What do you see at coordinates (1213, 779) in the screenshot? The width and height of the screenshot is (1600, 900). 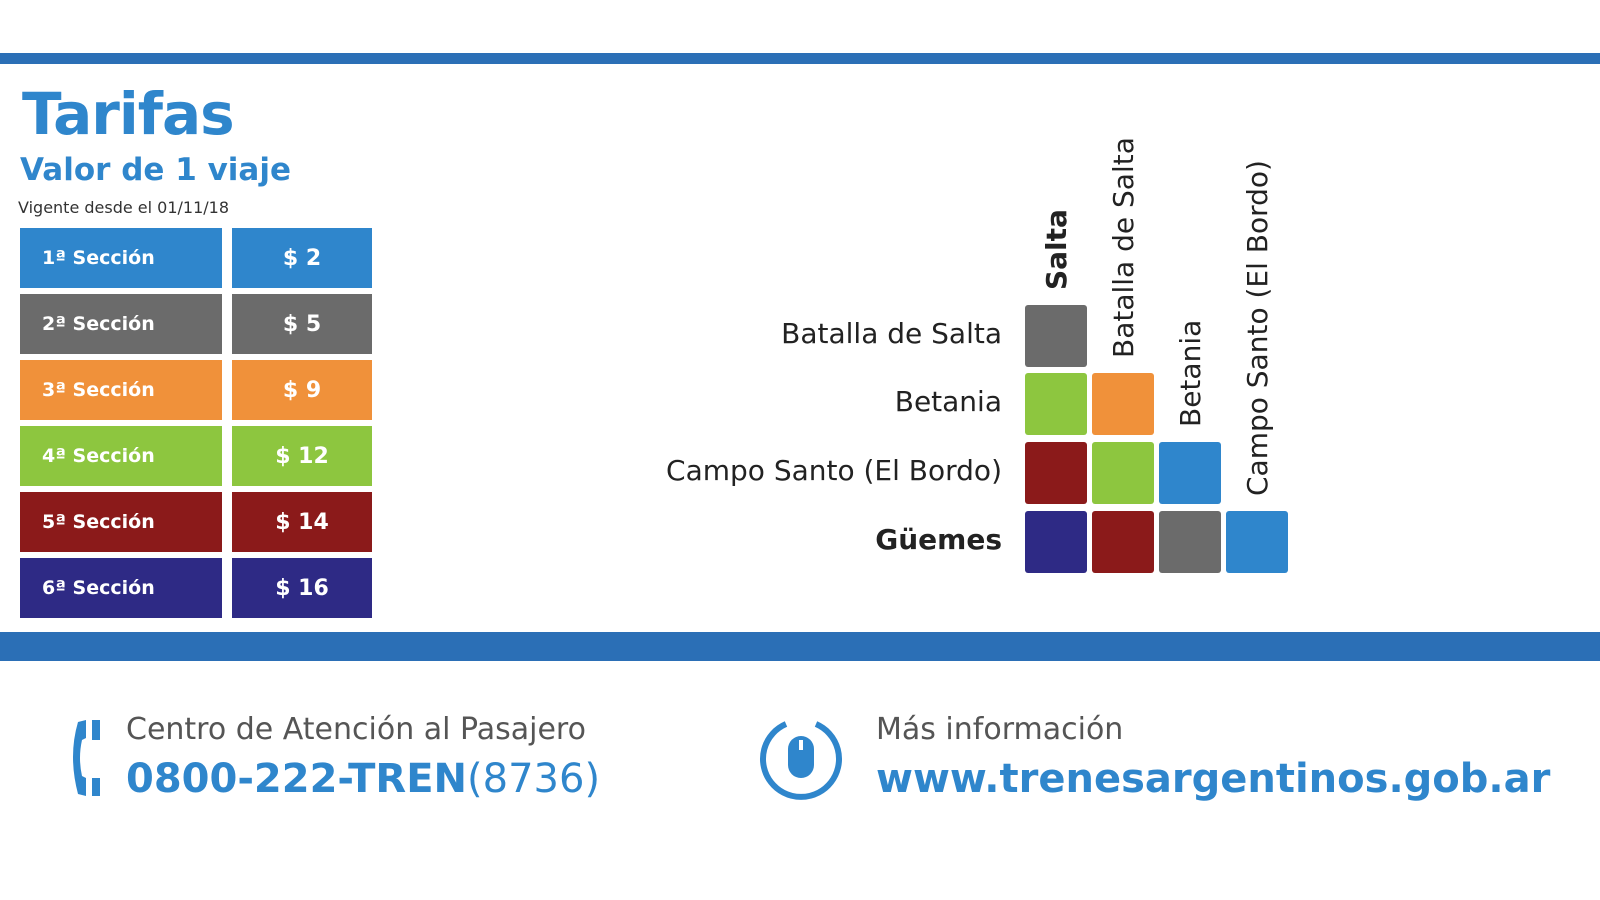 I see `website-link: www.trenesargentinos.gob.ar` at bounding box center [1213, 779].